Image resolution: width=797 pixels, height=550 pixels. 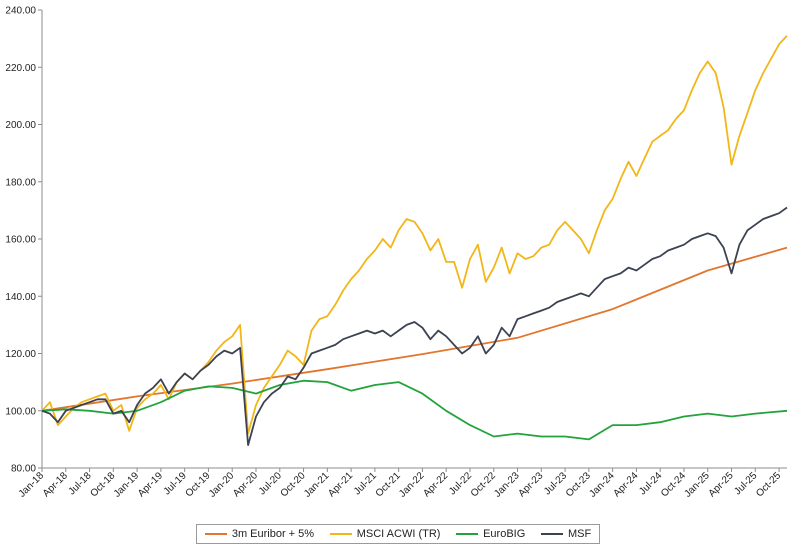 I want to click on legend-item-1: MSCI ACWI (TR), so click(x=385, y=534).